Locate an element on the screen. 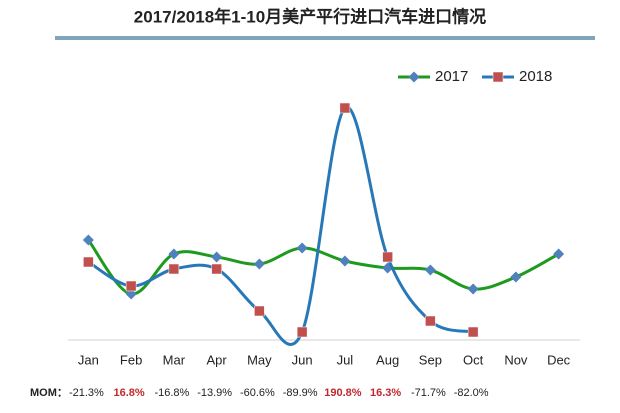  x-tick-label: Apr is located at coordinates (217, 359).